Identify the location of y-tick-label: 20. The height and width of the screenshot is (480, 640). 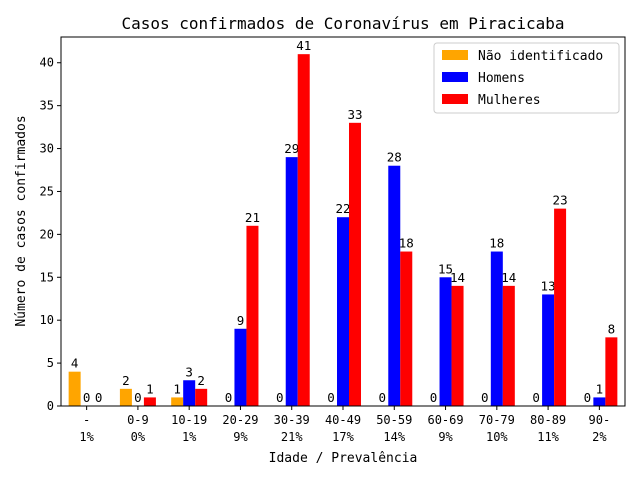
(47, 234).